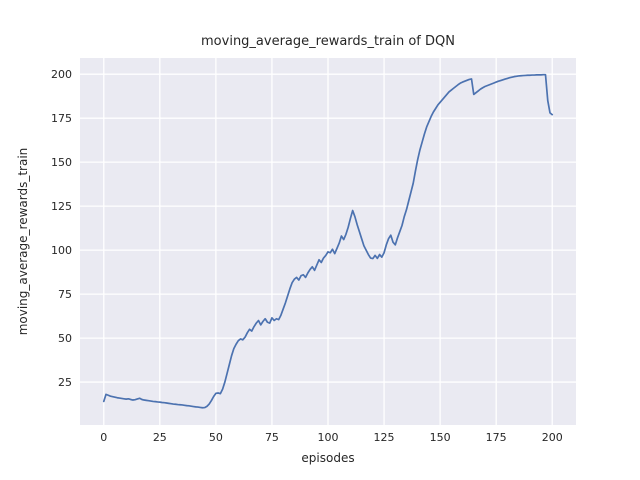 The height and width of the screenshot is (480, 640). Describe the element at coordinates (216, 437) in the screenshot. I see `x-tick-label: 50` at that location.